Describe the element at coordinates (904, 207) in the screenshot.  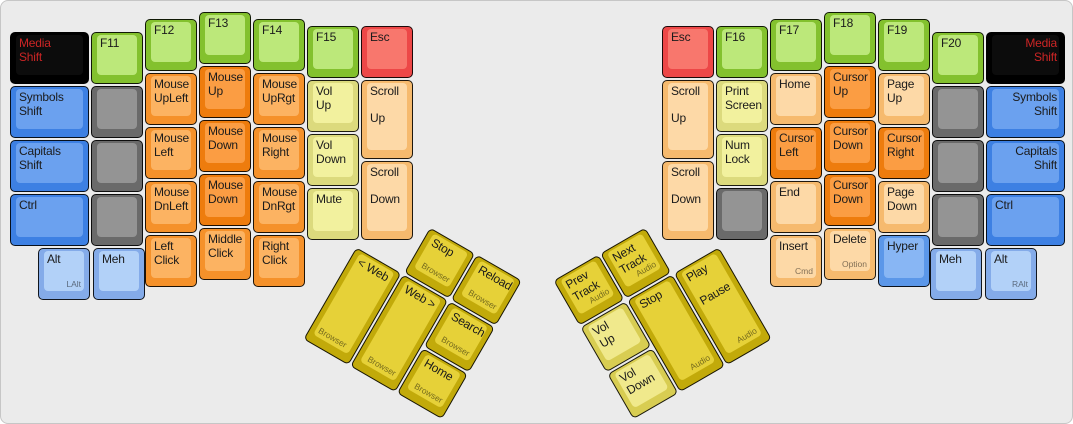
I see `key-page-down: Page Down` at that location.